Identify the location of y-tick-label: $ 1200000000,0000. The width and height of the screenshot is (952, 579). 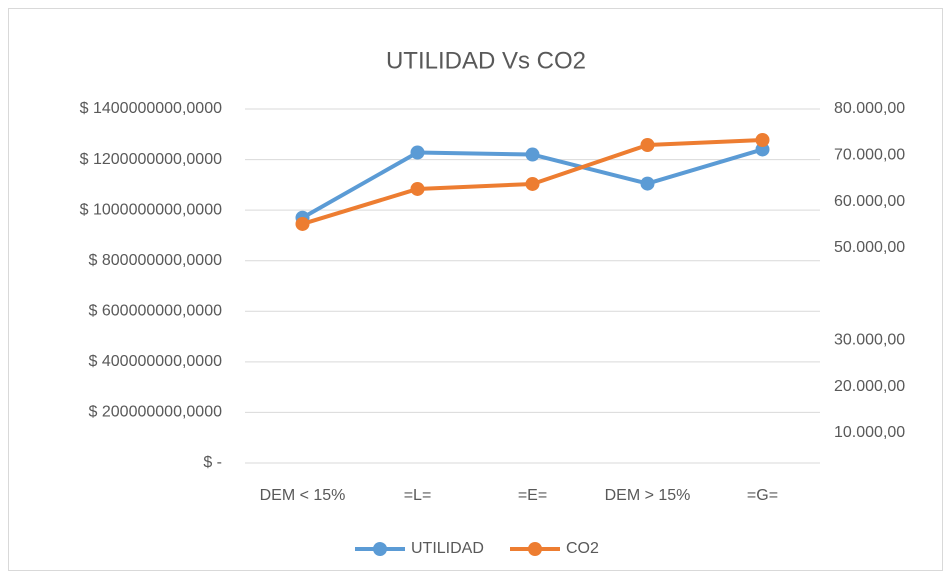
(151, 159).